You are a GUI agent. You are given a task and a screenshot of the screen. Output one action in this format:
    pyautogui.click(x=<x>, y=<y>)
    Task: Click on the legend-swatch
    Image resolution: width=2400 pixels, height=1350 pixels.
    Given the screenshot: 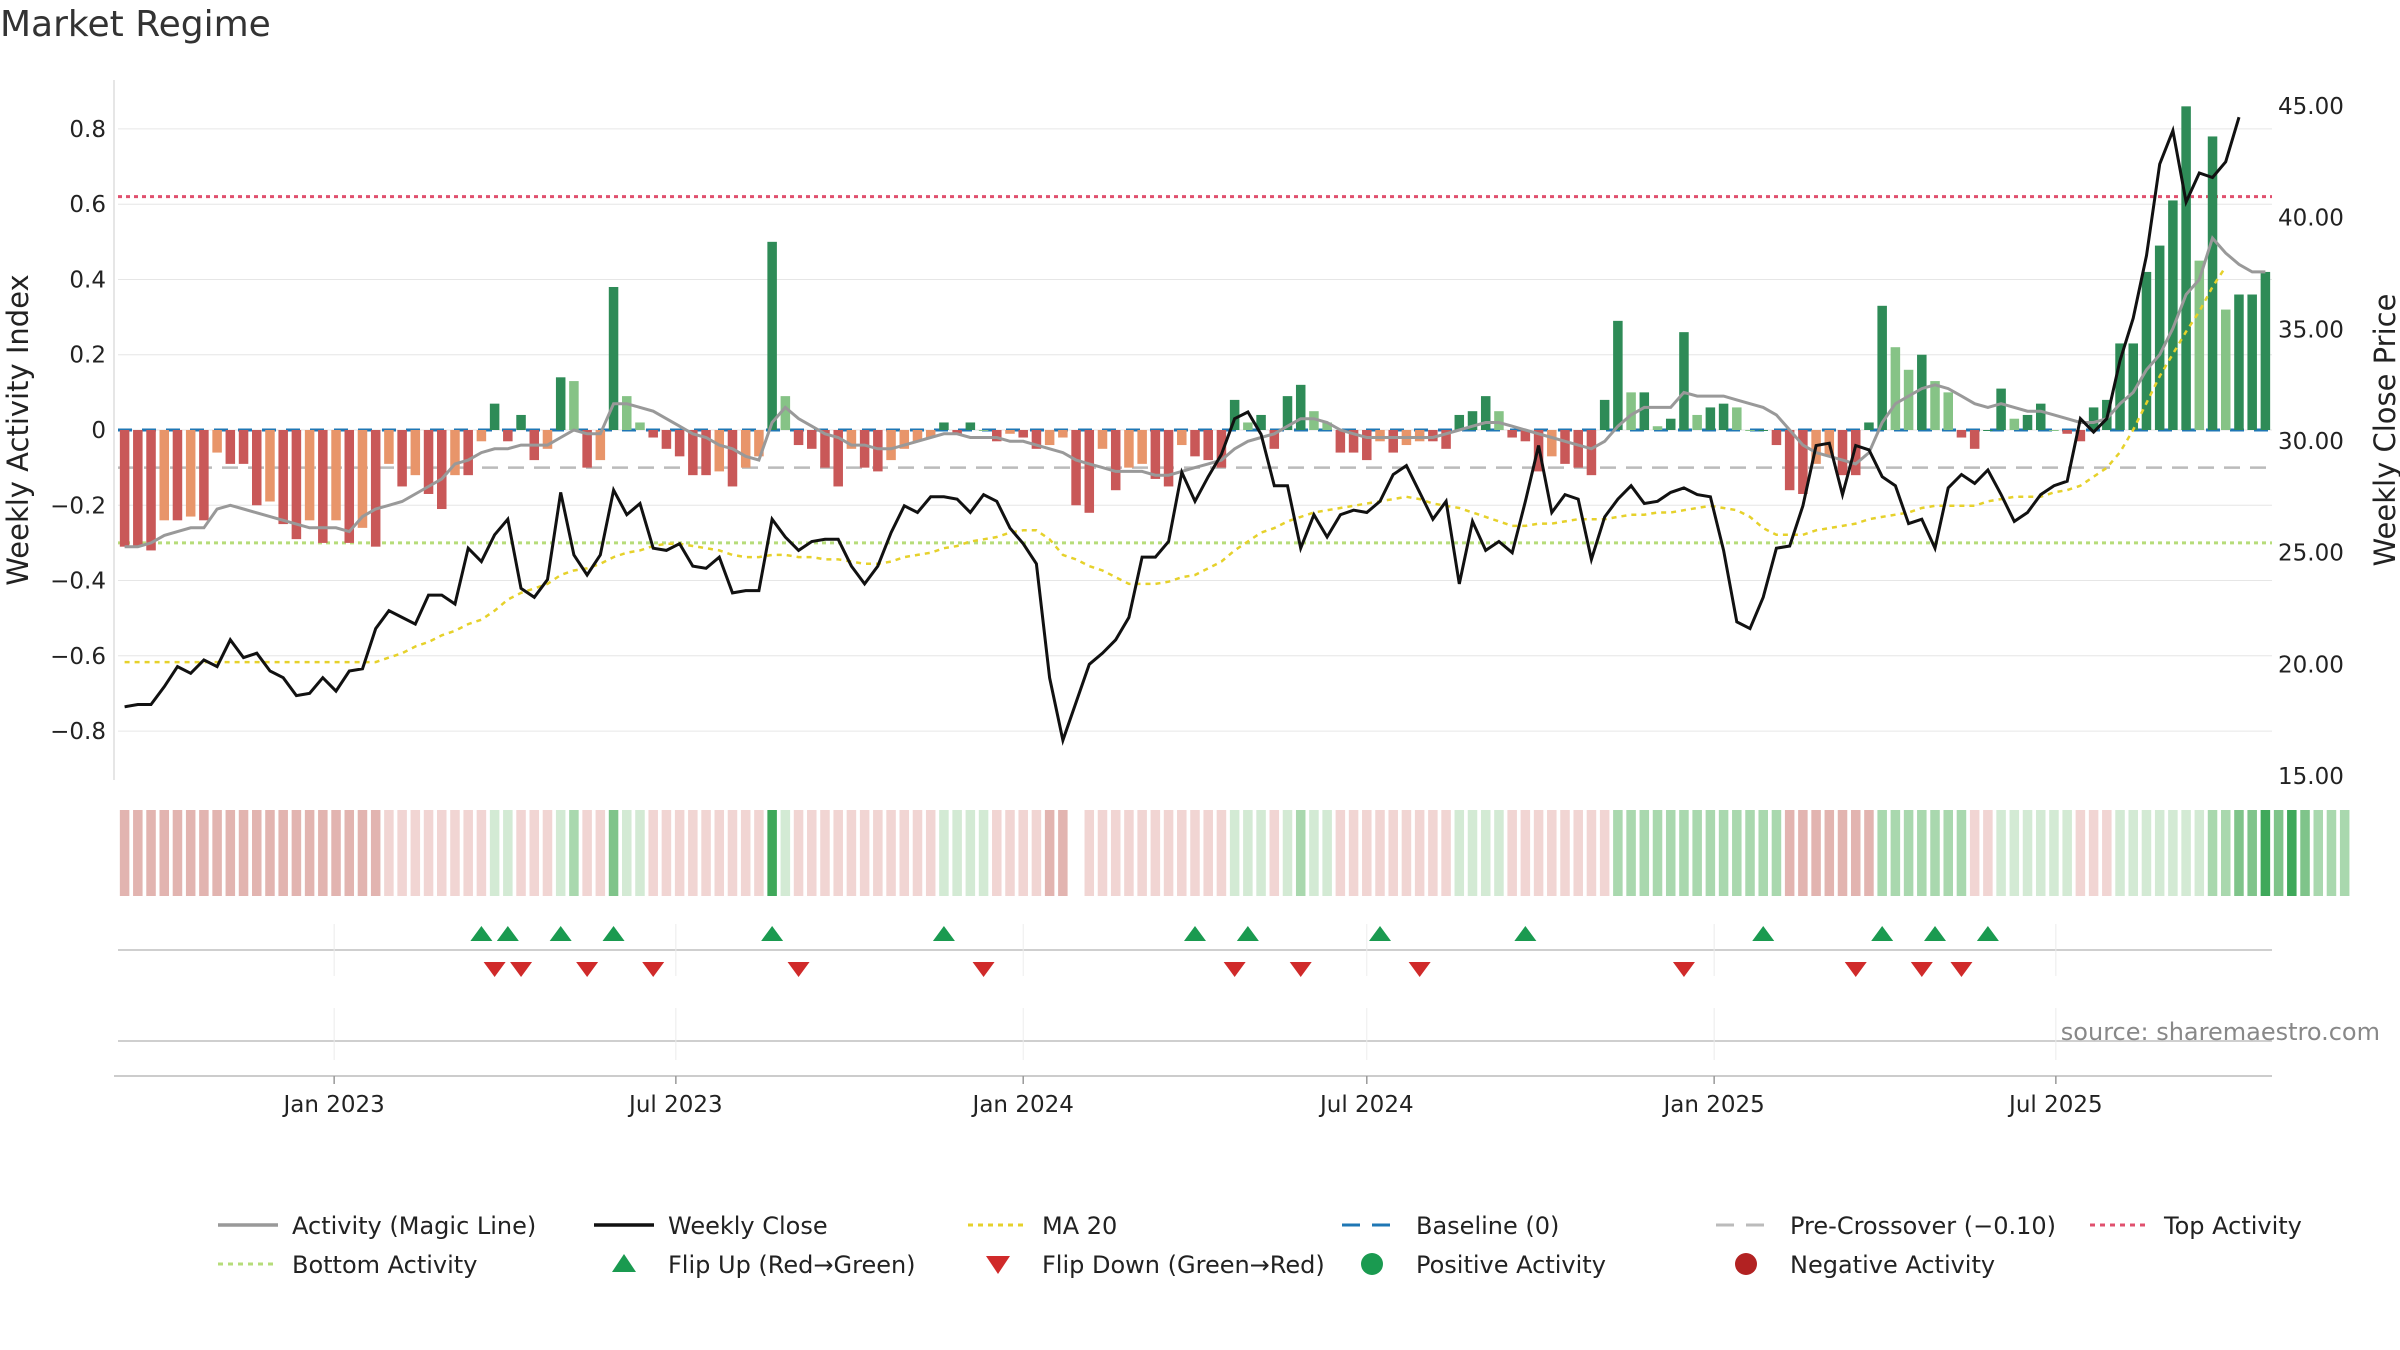 What is the action you would take?
    pyautogui.click(x=1372, y=1264)
    